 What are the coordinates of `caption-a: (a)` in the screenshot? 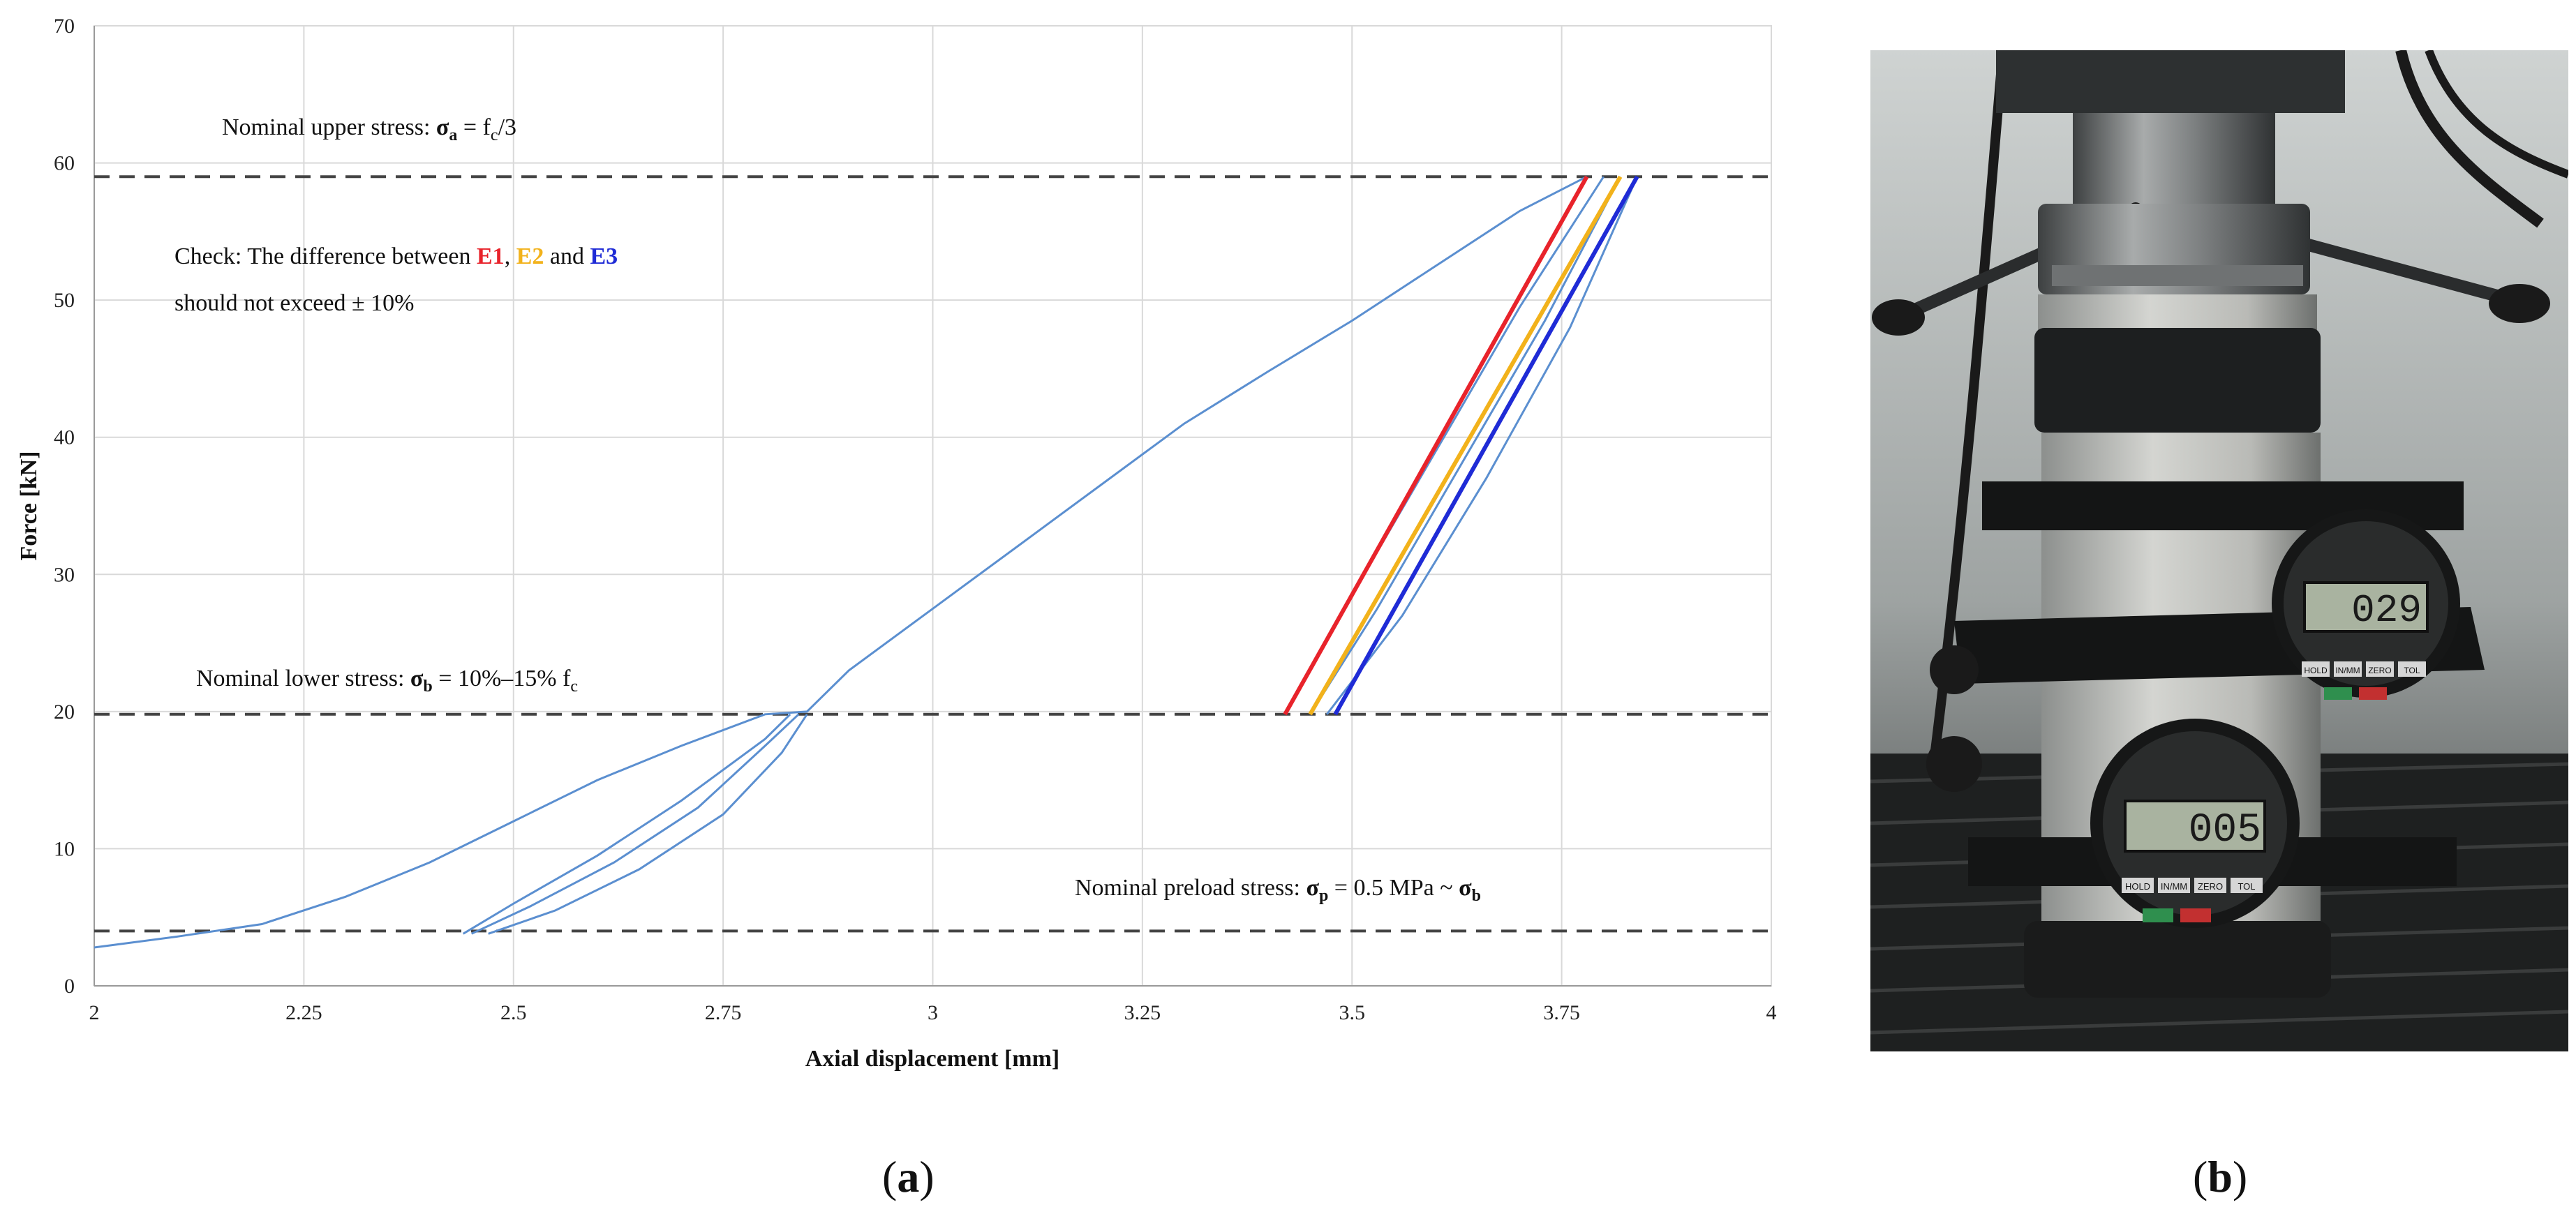 It's located at (908, 1176).